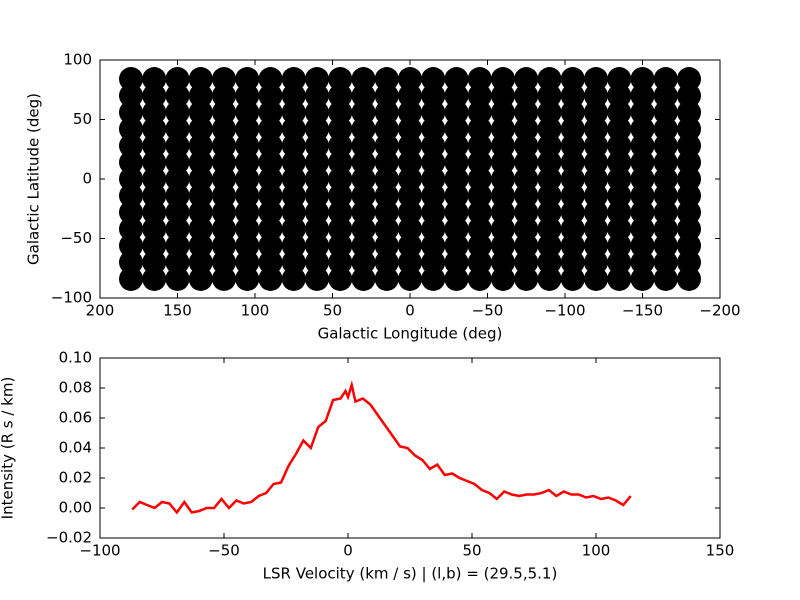 The image size is (800, 600). Describe the element at coordinates (76, 238) in the screenshot. I see `y-tick-label: −50` at that location.